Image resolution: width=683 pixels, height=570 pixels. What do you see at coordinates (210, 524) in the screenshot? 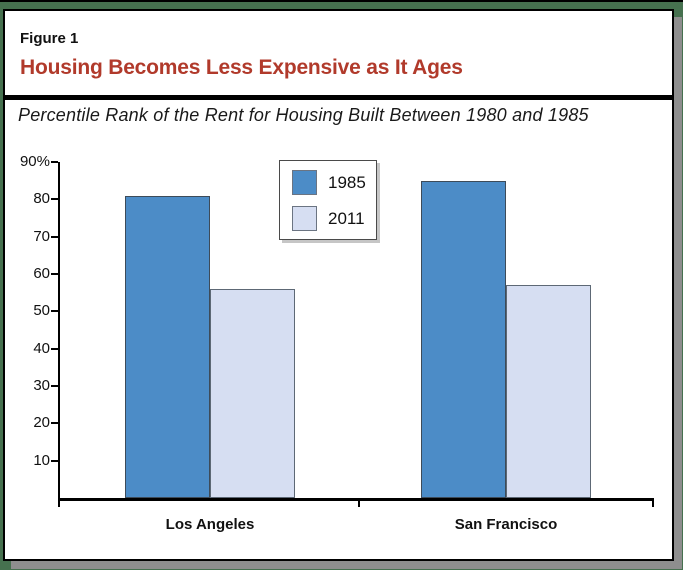
I see `category-label: Los Angeles` at bounding box center [210, 524].